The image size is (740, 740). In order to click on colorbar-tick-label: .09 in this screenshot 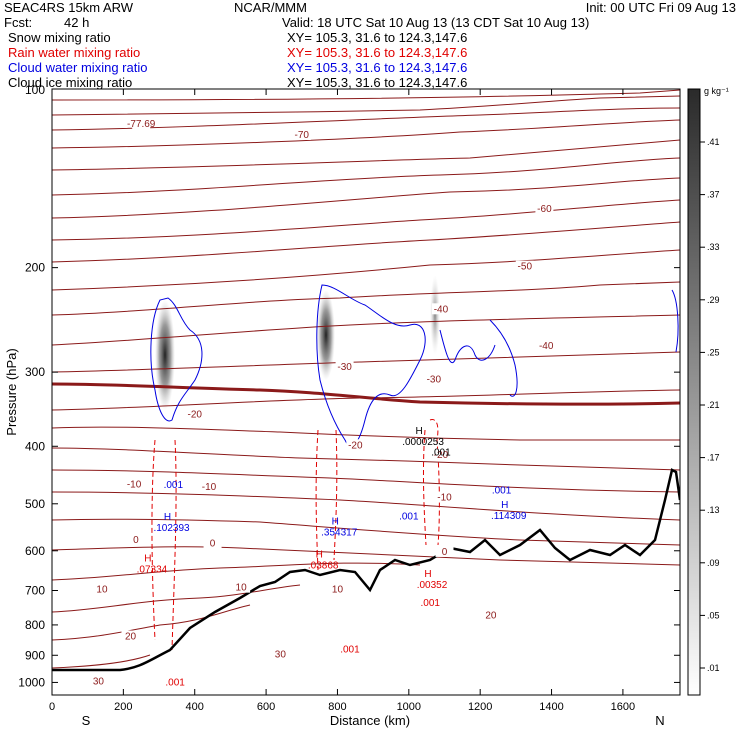, I will do `click(713, 563)`.